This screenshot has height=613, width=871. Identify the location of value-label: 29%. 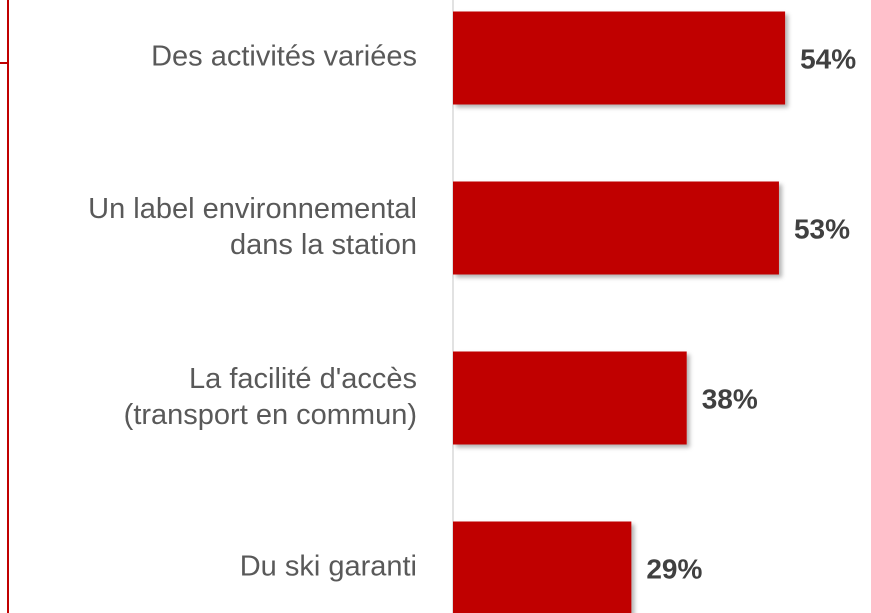
(674, 568).